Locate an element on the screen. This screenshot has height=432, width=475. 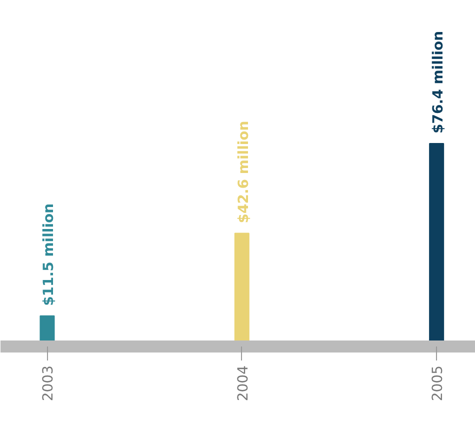
data-label: $42.6 million is located at coordinates (244, 172).